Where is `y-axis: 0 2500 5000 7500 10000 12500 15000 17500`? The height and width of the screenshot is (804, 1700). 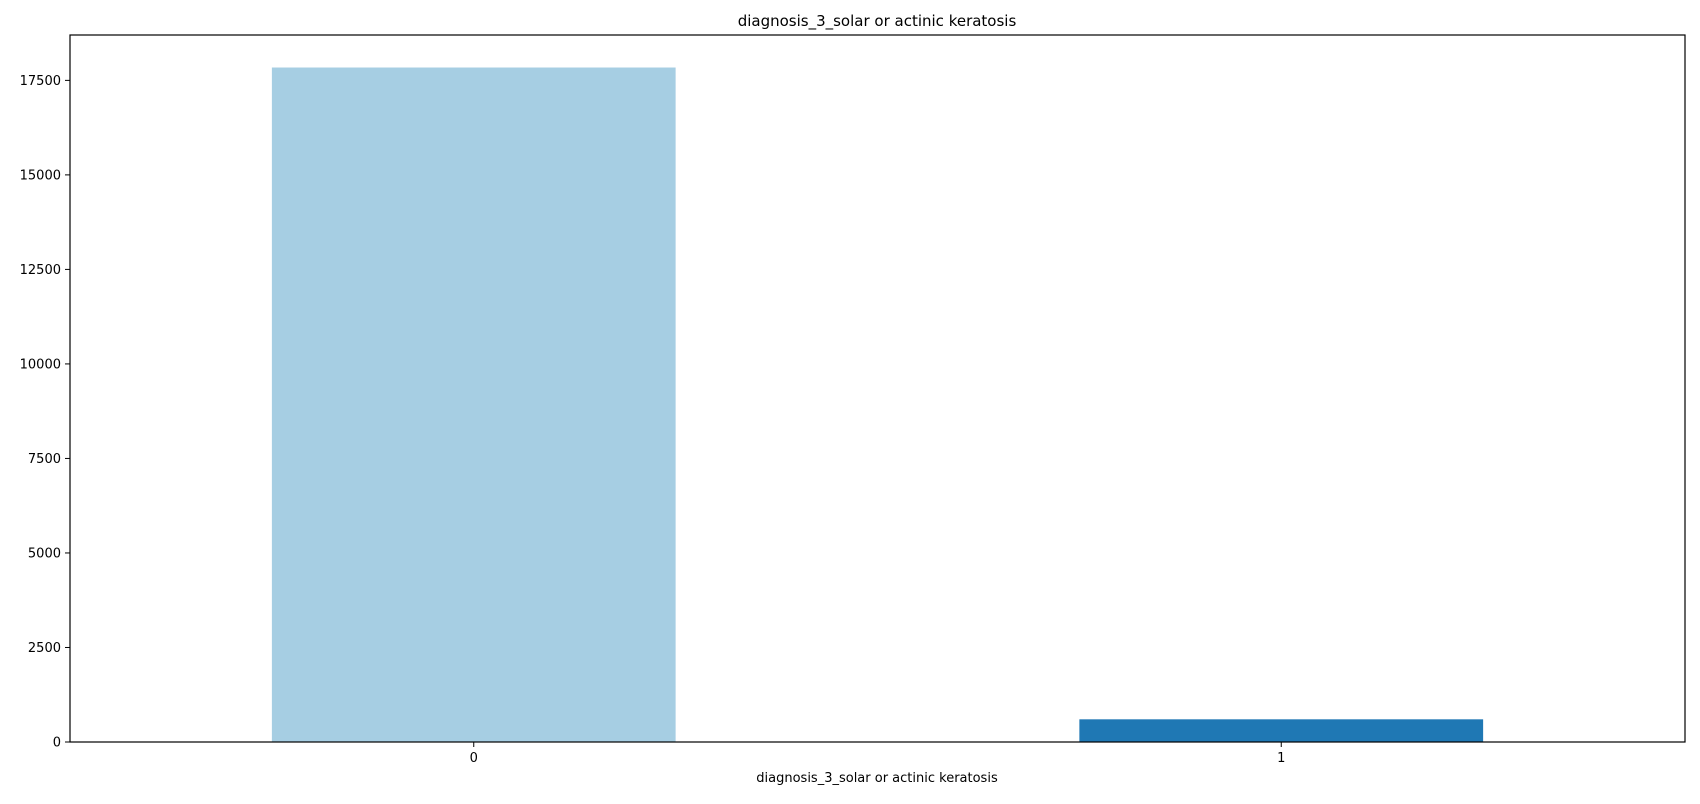 y-axis: 0 2500 5000 7500 10000 12500 15000 17500 is located at coordinates (45, 412).